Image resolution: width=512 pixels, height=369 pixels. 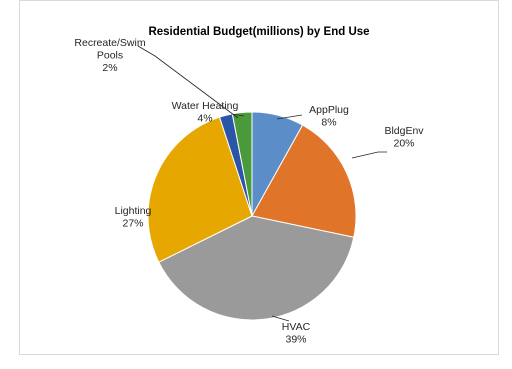 What do you see at coordinates (295, 340) in the screenshot?
I see `slice-label: 39%` at bounding box center [295, 340].